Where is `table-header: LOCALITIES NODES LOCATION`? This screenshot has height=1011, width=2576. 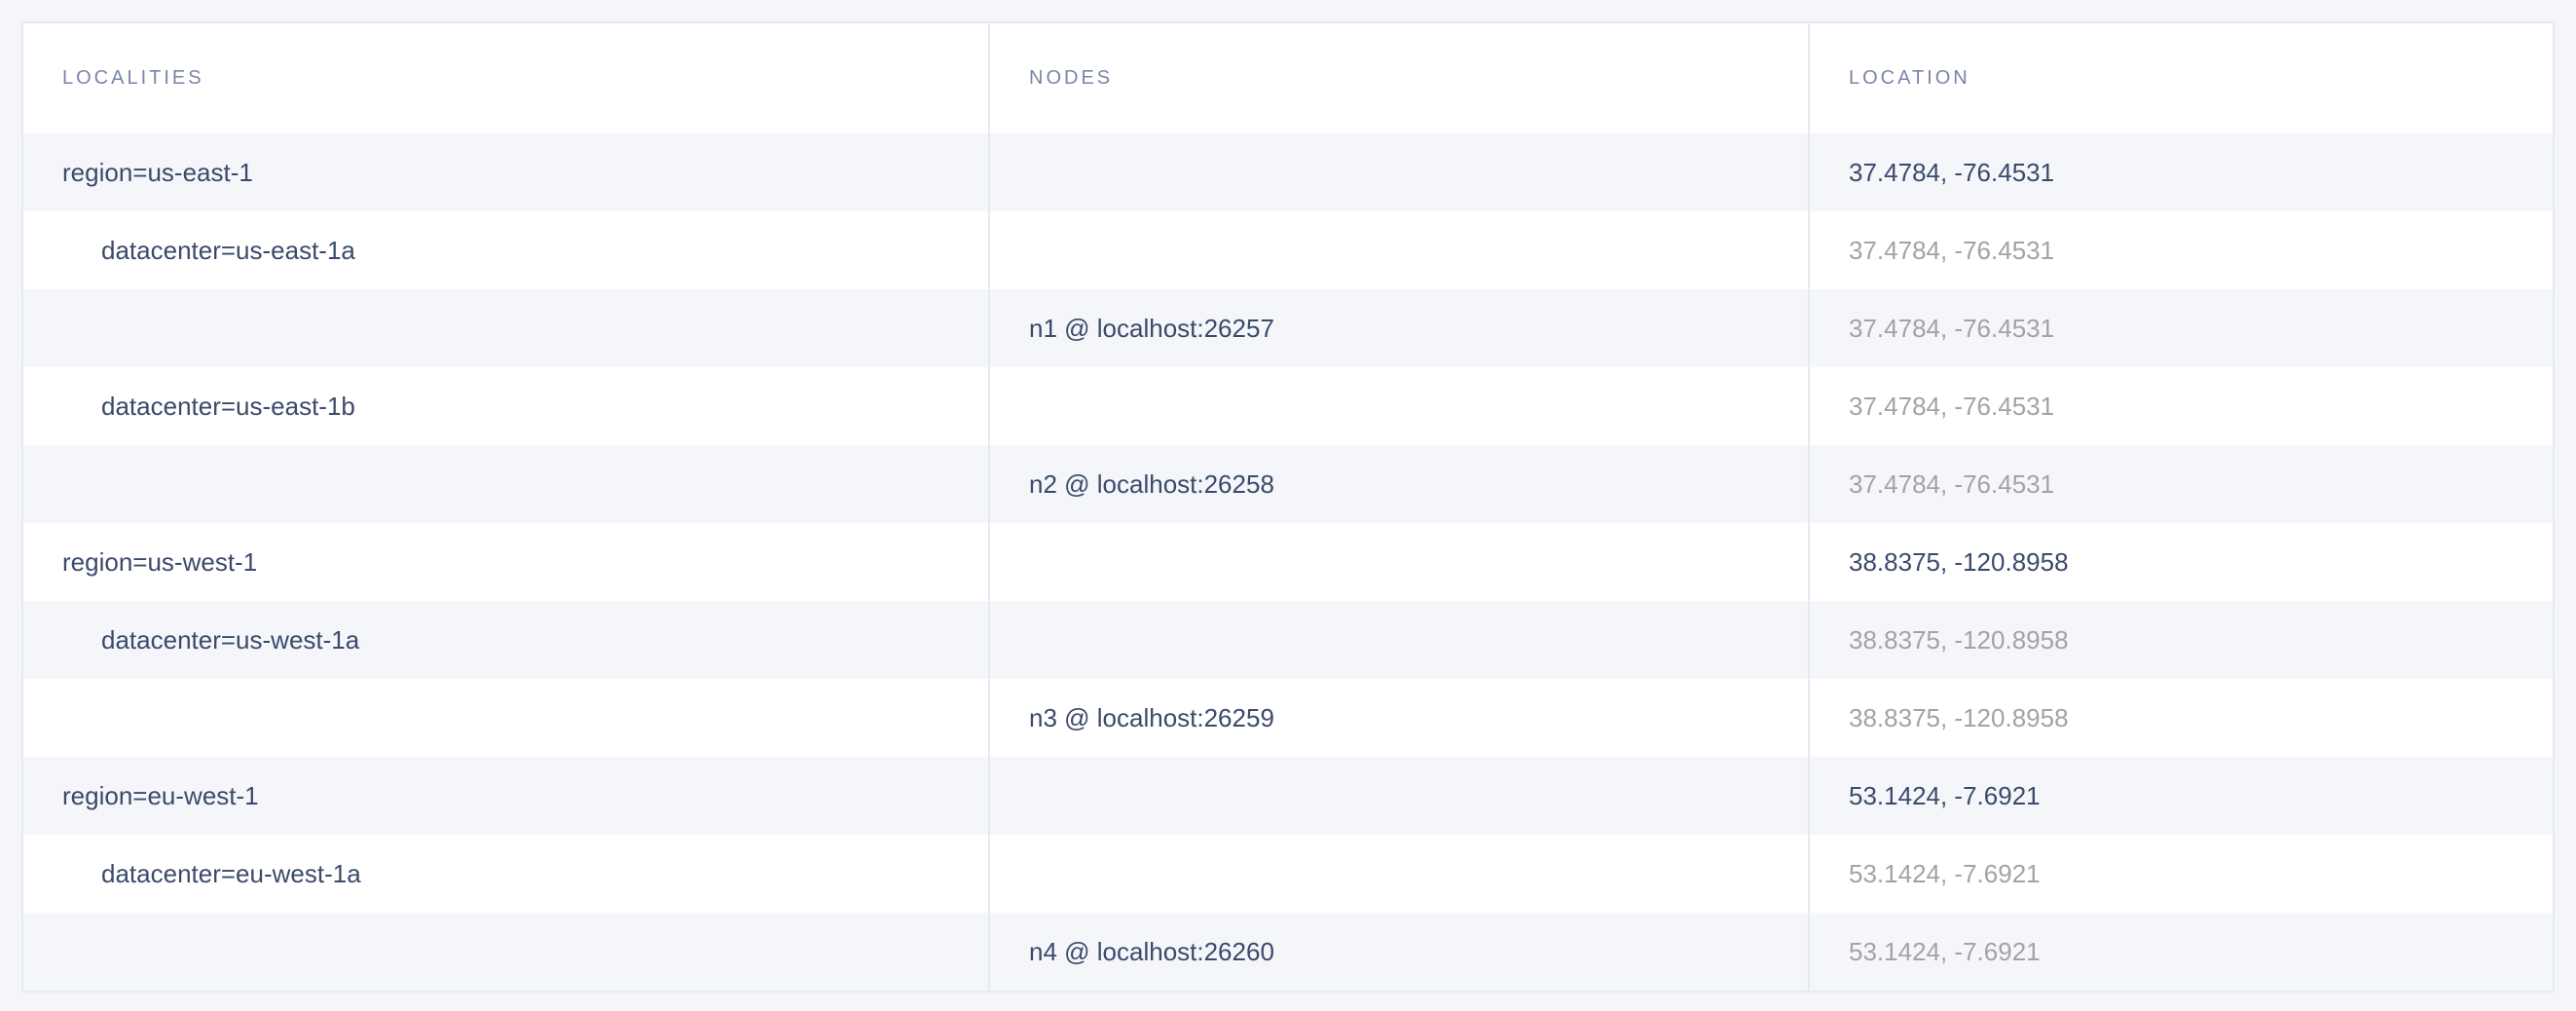 table-header: LOCALITIES NODES LOCATION is located at coordinates (1288, 78).